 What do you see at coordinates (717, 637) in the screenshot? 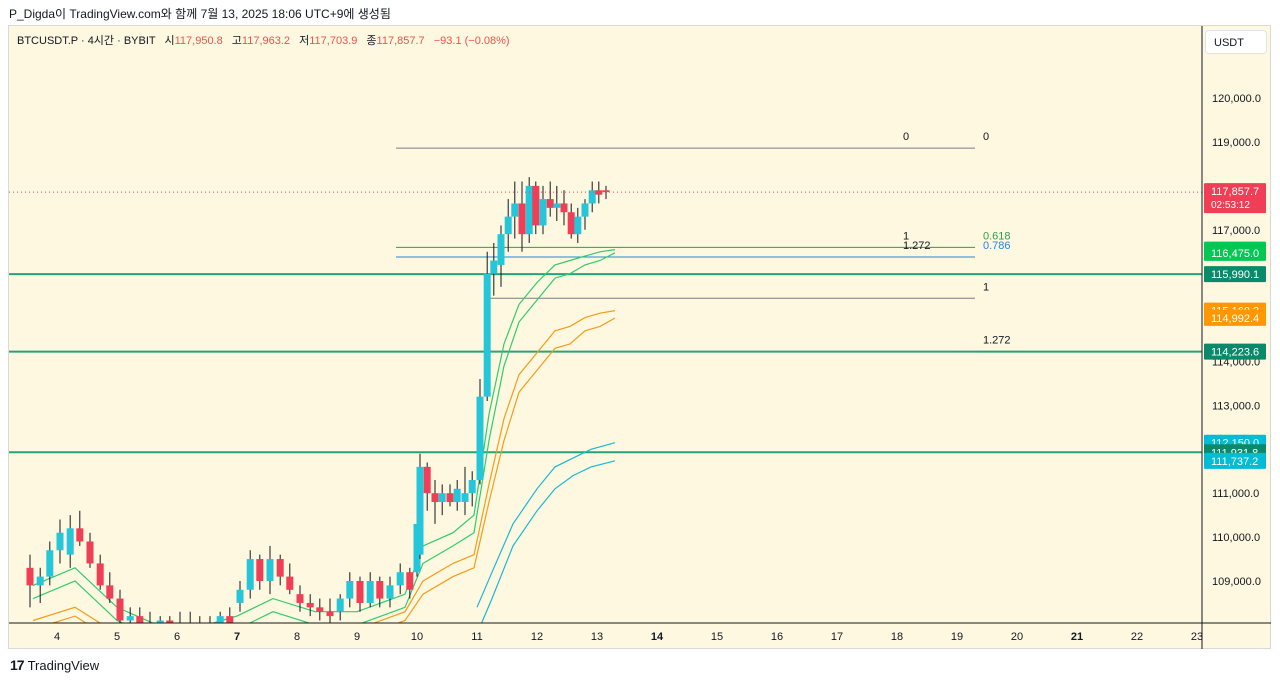
I see `x-tick-label: 15` at bounding box center [717, 637].